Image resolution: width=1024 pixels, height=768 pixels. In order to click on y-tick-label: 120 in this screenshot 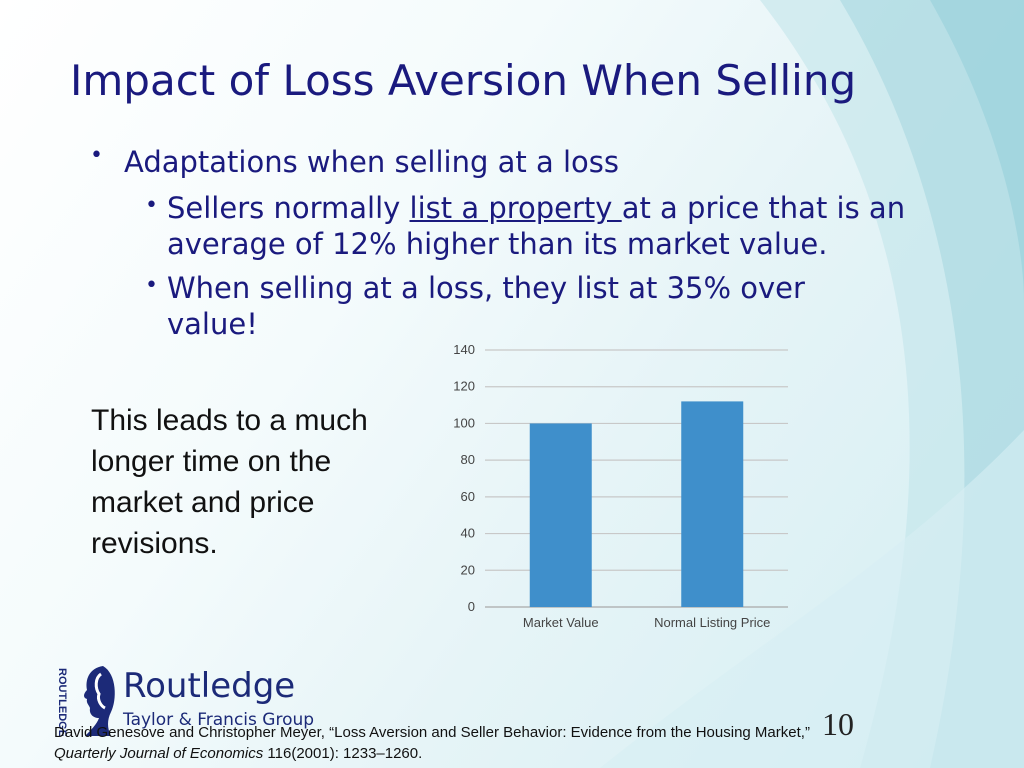, I will do `click(464, 386)`.